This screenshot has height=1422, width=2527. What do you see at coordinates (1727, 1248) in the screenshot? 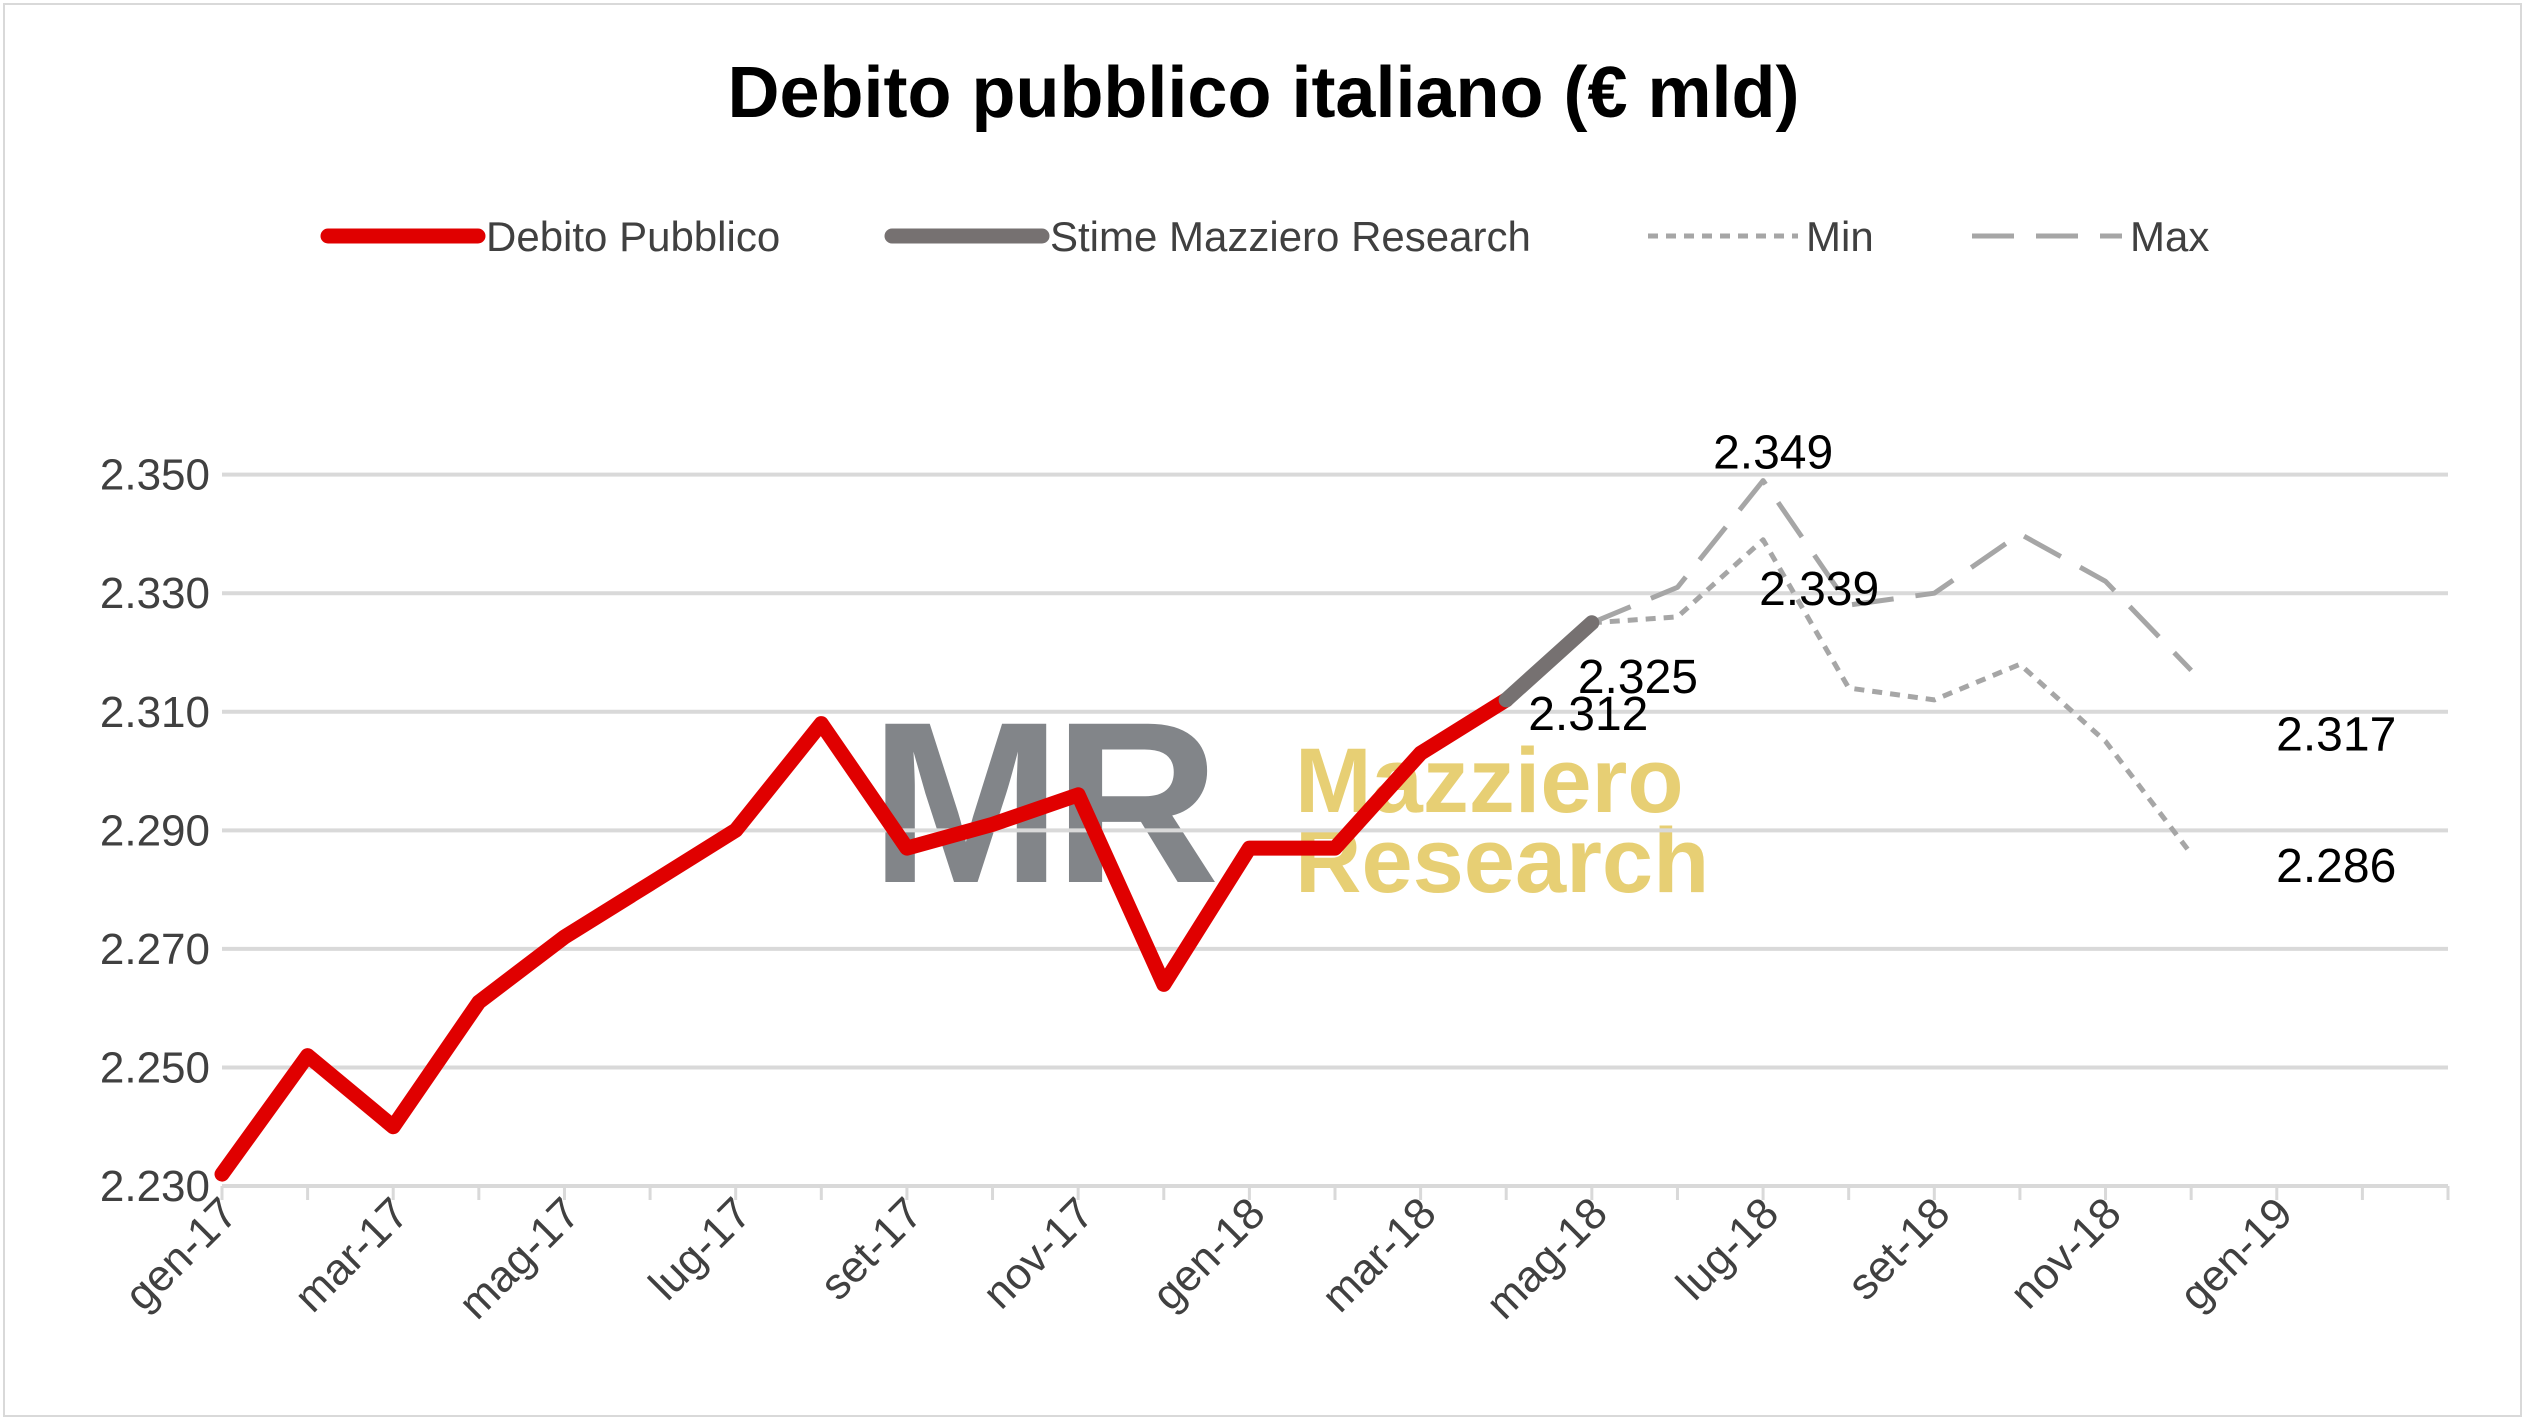
I see `x-tick-label: lug-18` at bounding box center [1727, 1248].